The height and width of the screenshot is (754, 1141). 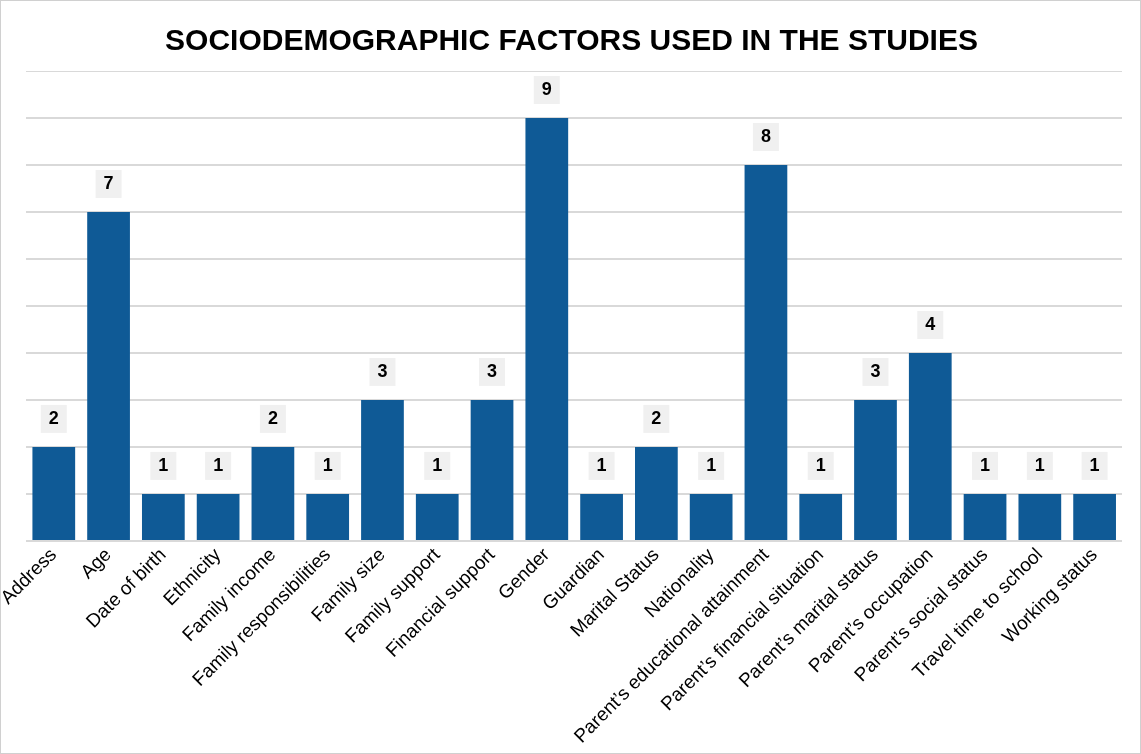 What do you see at coordinates (96, 563) in the screenshot?
I see `x-tick-label: Age` at bounding box center [96, 563].